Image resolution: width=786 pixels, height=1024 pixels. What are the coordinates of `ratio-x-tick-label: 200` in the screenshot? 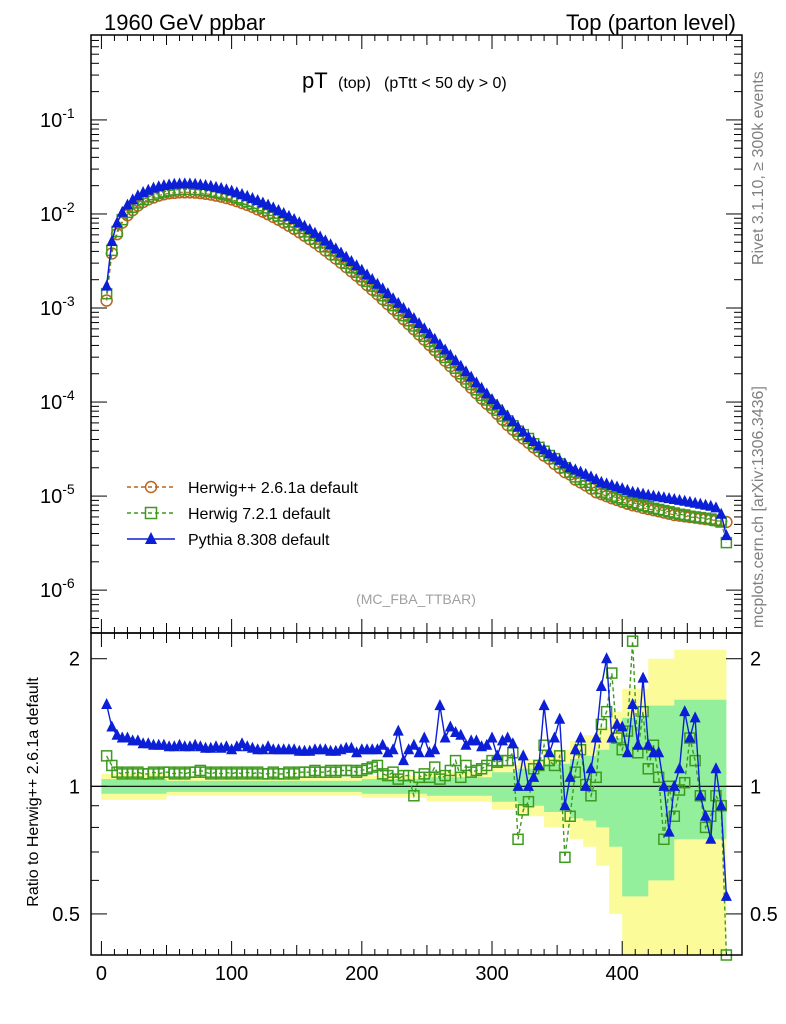 It's located at (361, 974).